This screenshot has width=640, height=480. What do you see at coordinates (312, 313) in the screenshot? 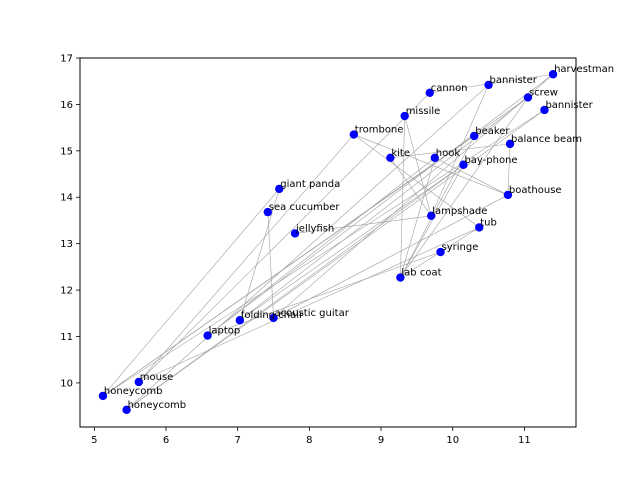
I see `point-label: acoustic guitar` at bounding box center [312, 313].